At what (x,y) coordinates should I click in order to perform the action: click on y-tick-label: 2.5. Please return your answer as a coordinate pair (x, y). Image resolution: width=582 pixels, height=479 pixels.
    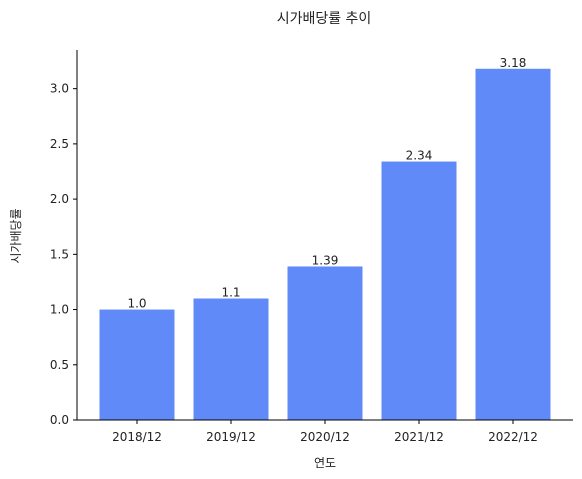
    Looking at the image, I should click on (59, 144).